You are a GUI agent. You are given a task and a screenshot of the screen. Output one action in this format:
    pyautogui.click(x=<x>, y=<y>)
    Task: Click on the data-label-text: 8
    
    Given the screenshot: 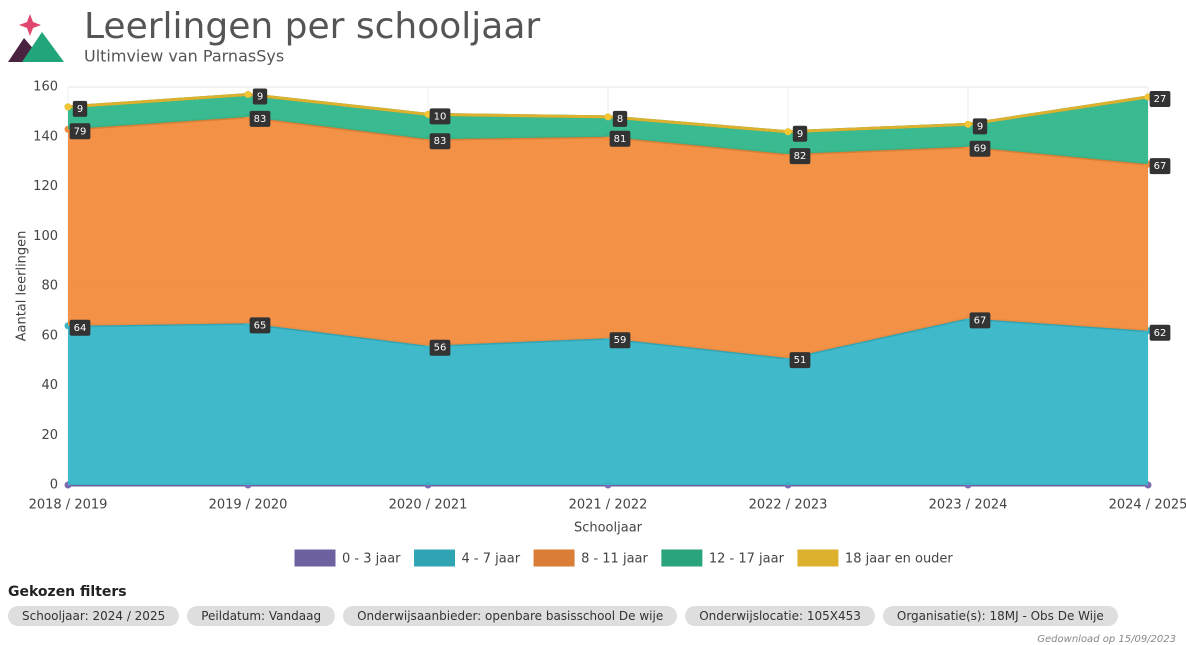 What is the action you would take?
    pyautogui.click(x=620, y=119)
    